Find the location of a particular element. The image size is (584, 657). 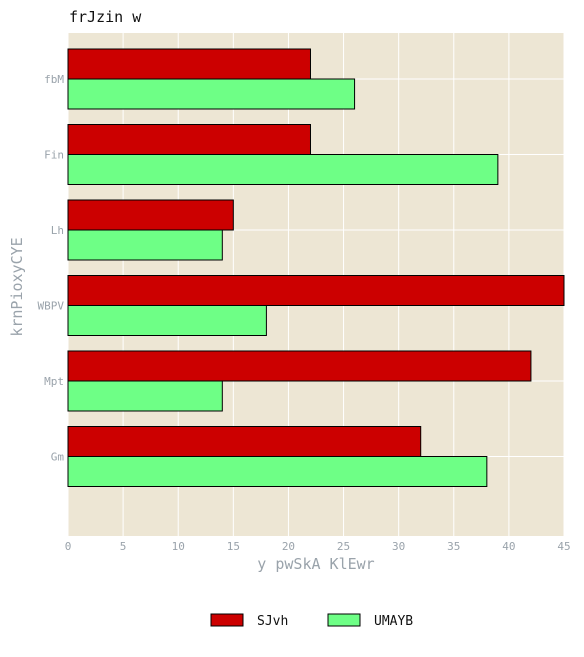

bar-UMAYB-WBPV is located at coordinates (167, 320).